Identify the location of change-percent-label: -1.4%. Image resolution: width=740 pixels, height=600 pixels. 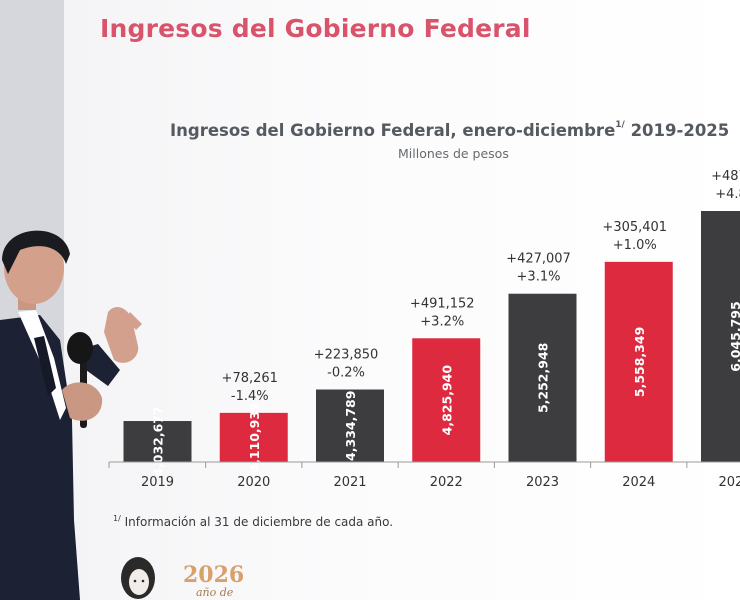
(250, 396).